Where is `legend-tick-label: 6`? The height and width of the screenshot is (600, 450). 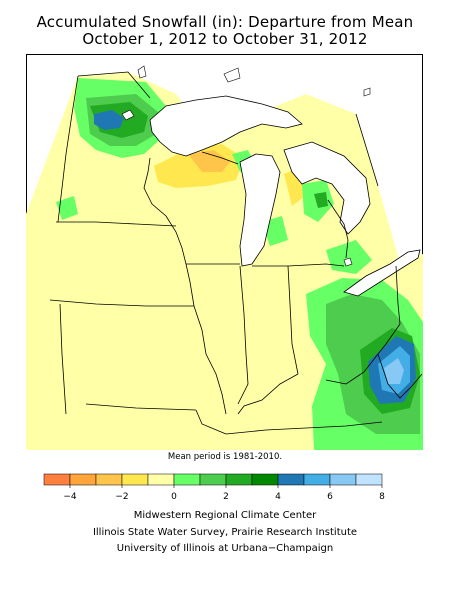 legend-tick-label: 6 is located at coordinates (330, 497).